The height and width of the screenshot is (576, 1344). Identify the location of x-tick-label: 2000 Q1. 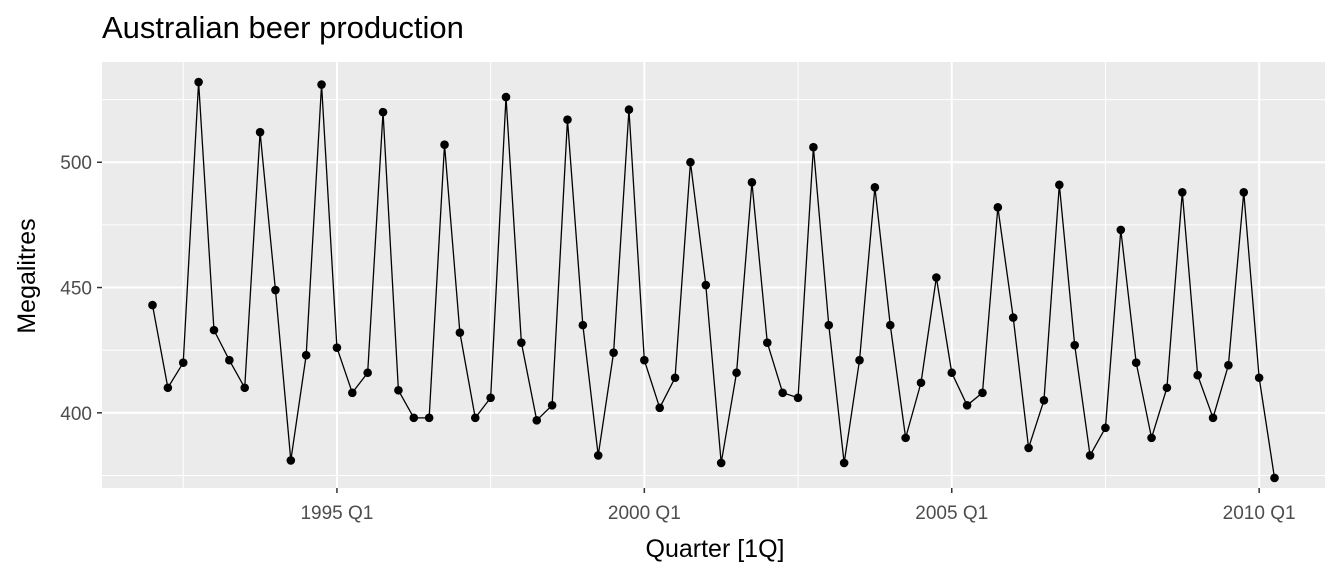
(644, 513).